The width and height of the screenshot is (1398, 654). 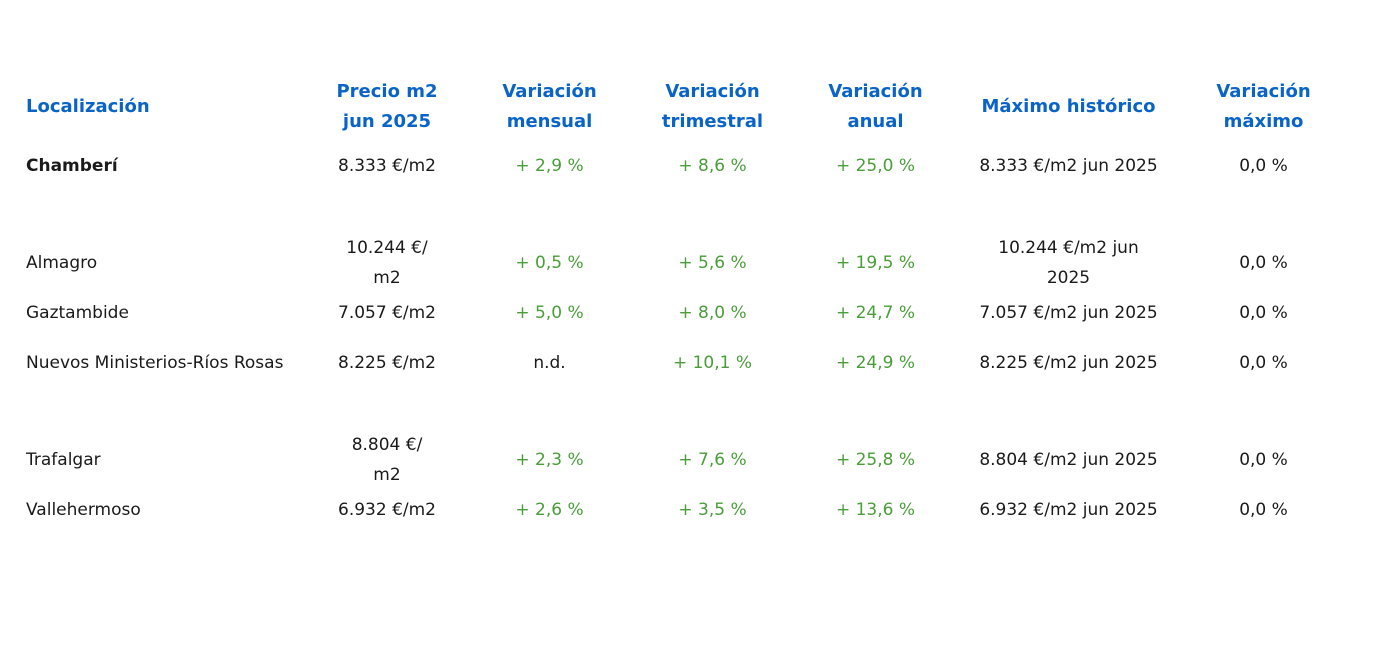 I want to click on cell-variacion-trimestral: + 8,6 %, so click(x=712, y=166).